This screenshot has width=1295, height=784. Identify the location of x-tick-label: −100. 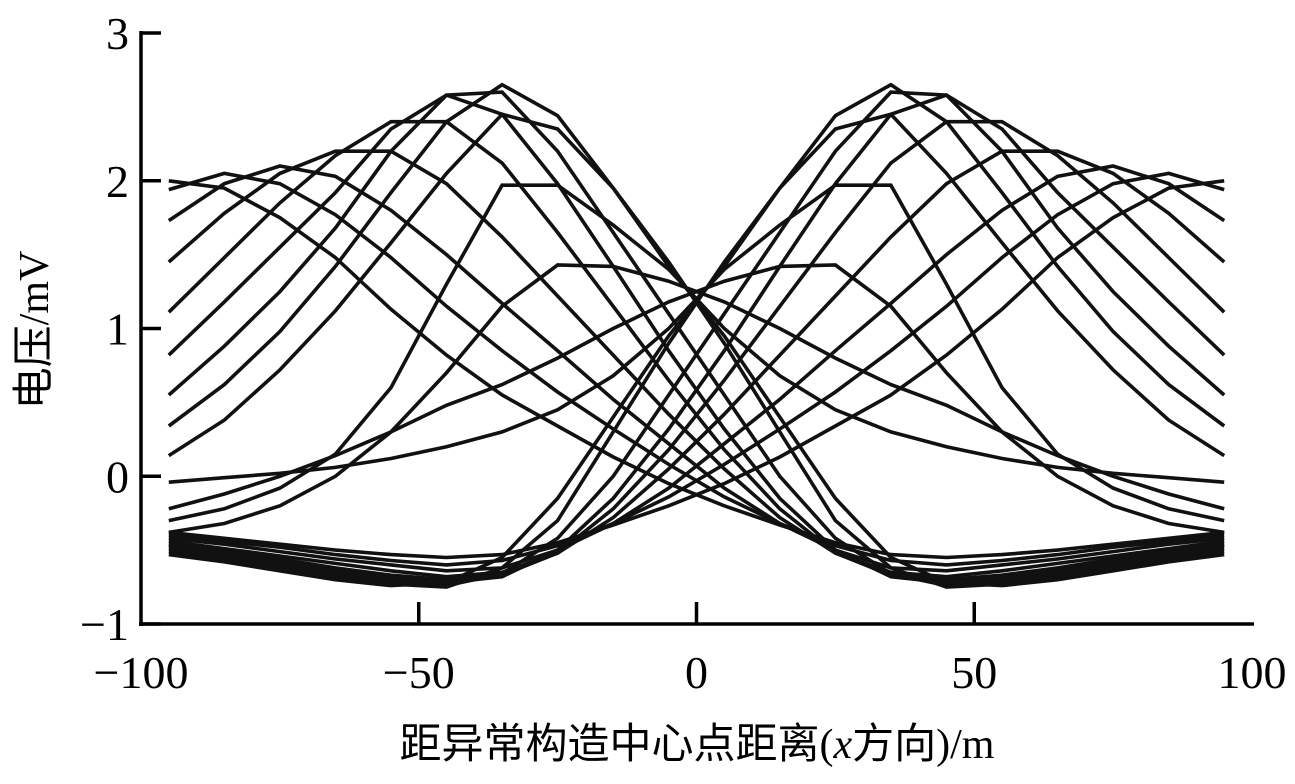
(141, 672).